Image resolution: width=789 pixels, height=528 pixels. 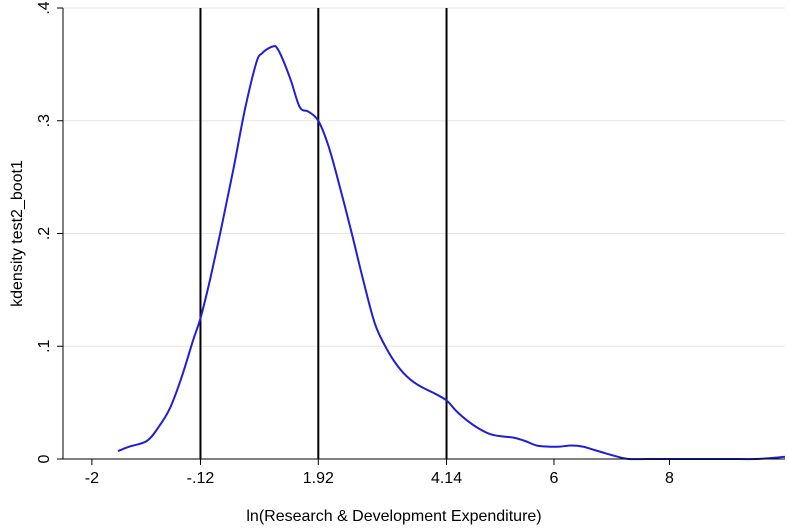 I want to click on y-ticks: 0 .1 .2 .3 .4, so click(x=49, y=232).